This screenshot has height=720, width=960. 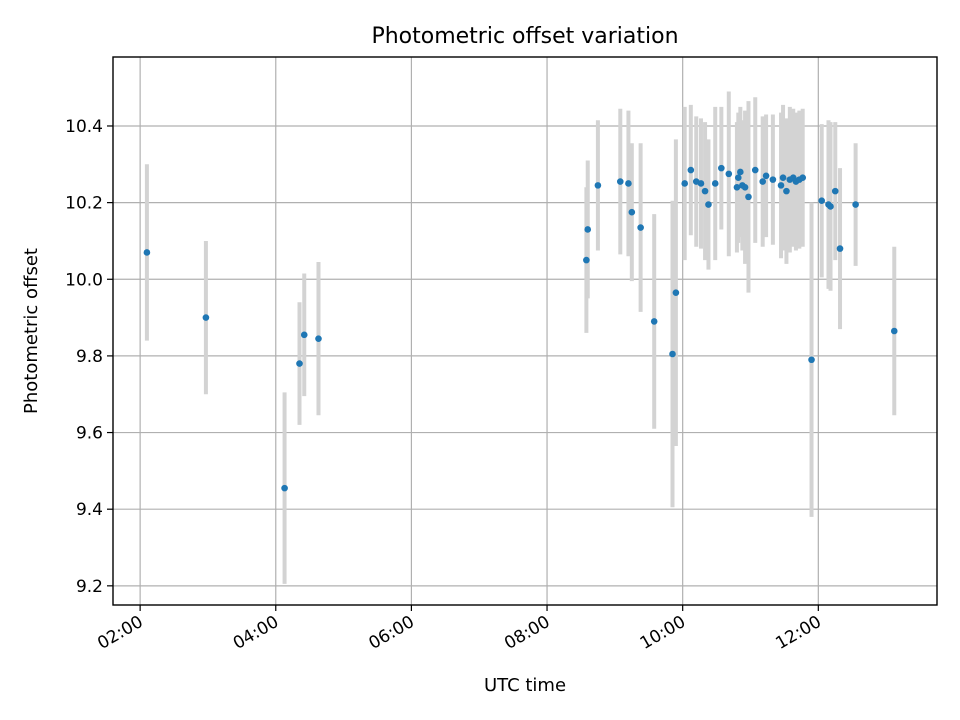 I want to click on x-tick-label: 04:00, so click(x=256, y=633).